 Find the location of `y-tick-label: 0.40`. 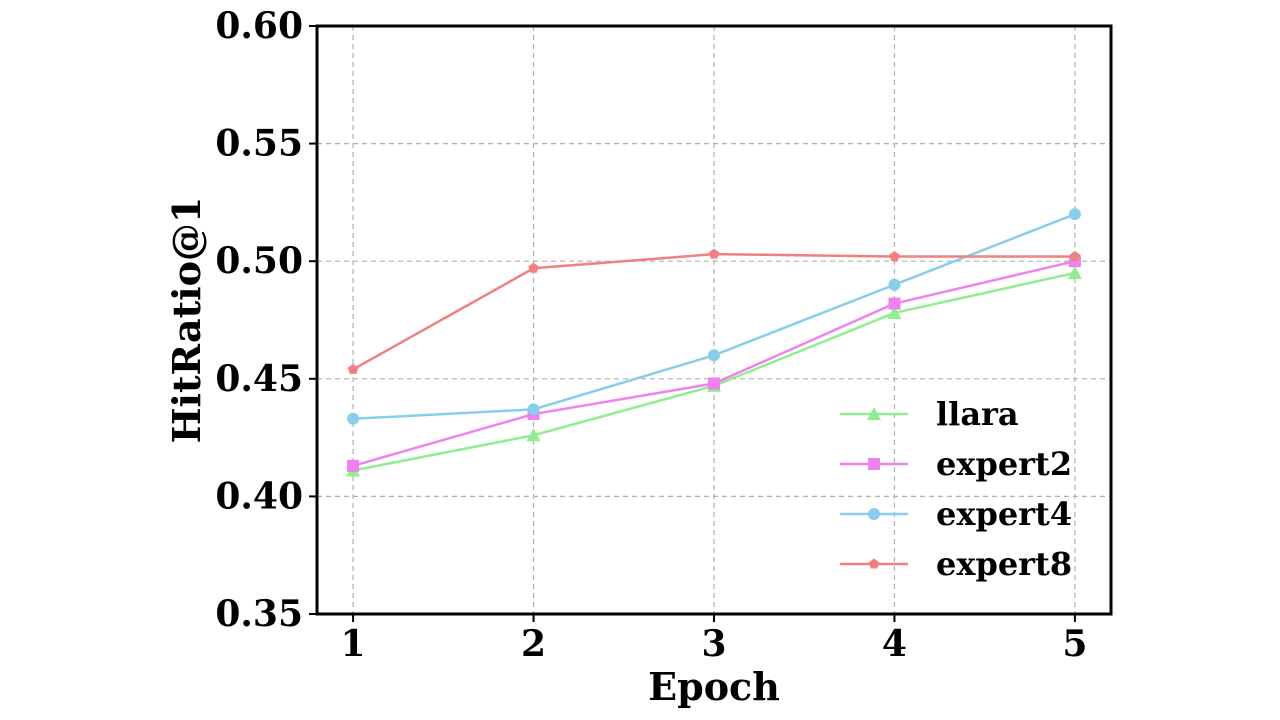

y-tick-label: 0.40 is located at coordinates (259, 496).